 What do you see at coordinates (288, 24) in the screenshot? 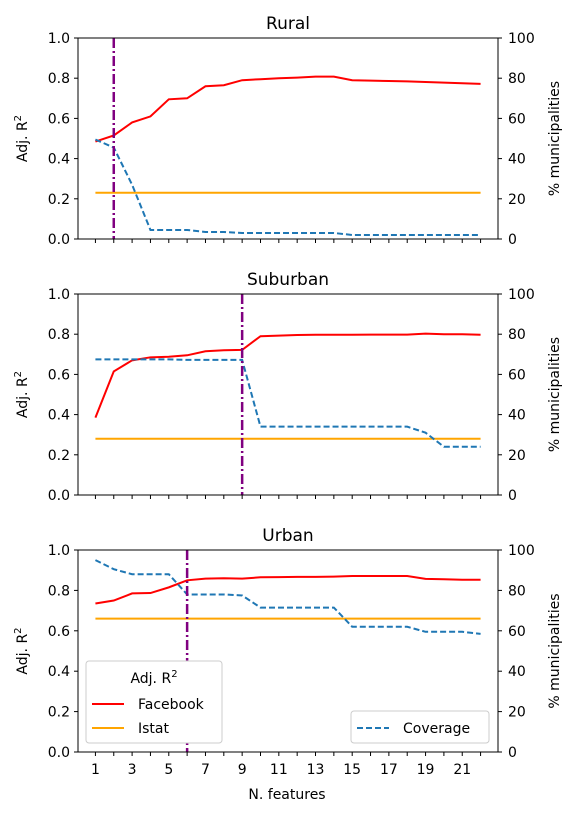
I see `panel-title: Rural` at bounding box center [288, 24].